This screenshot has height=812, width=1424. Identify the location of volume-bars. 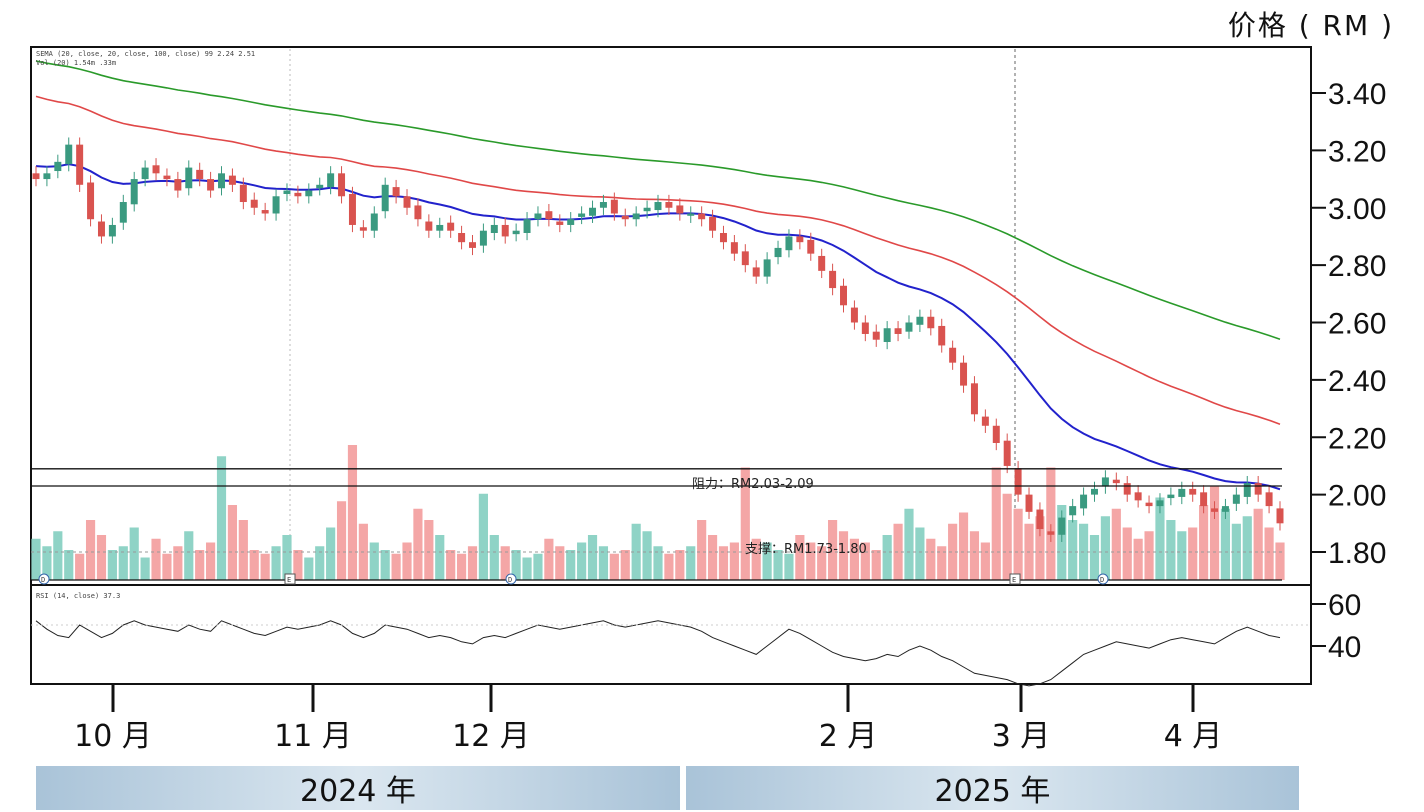
(658, 512).